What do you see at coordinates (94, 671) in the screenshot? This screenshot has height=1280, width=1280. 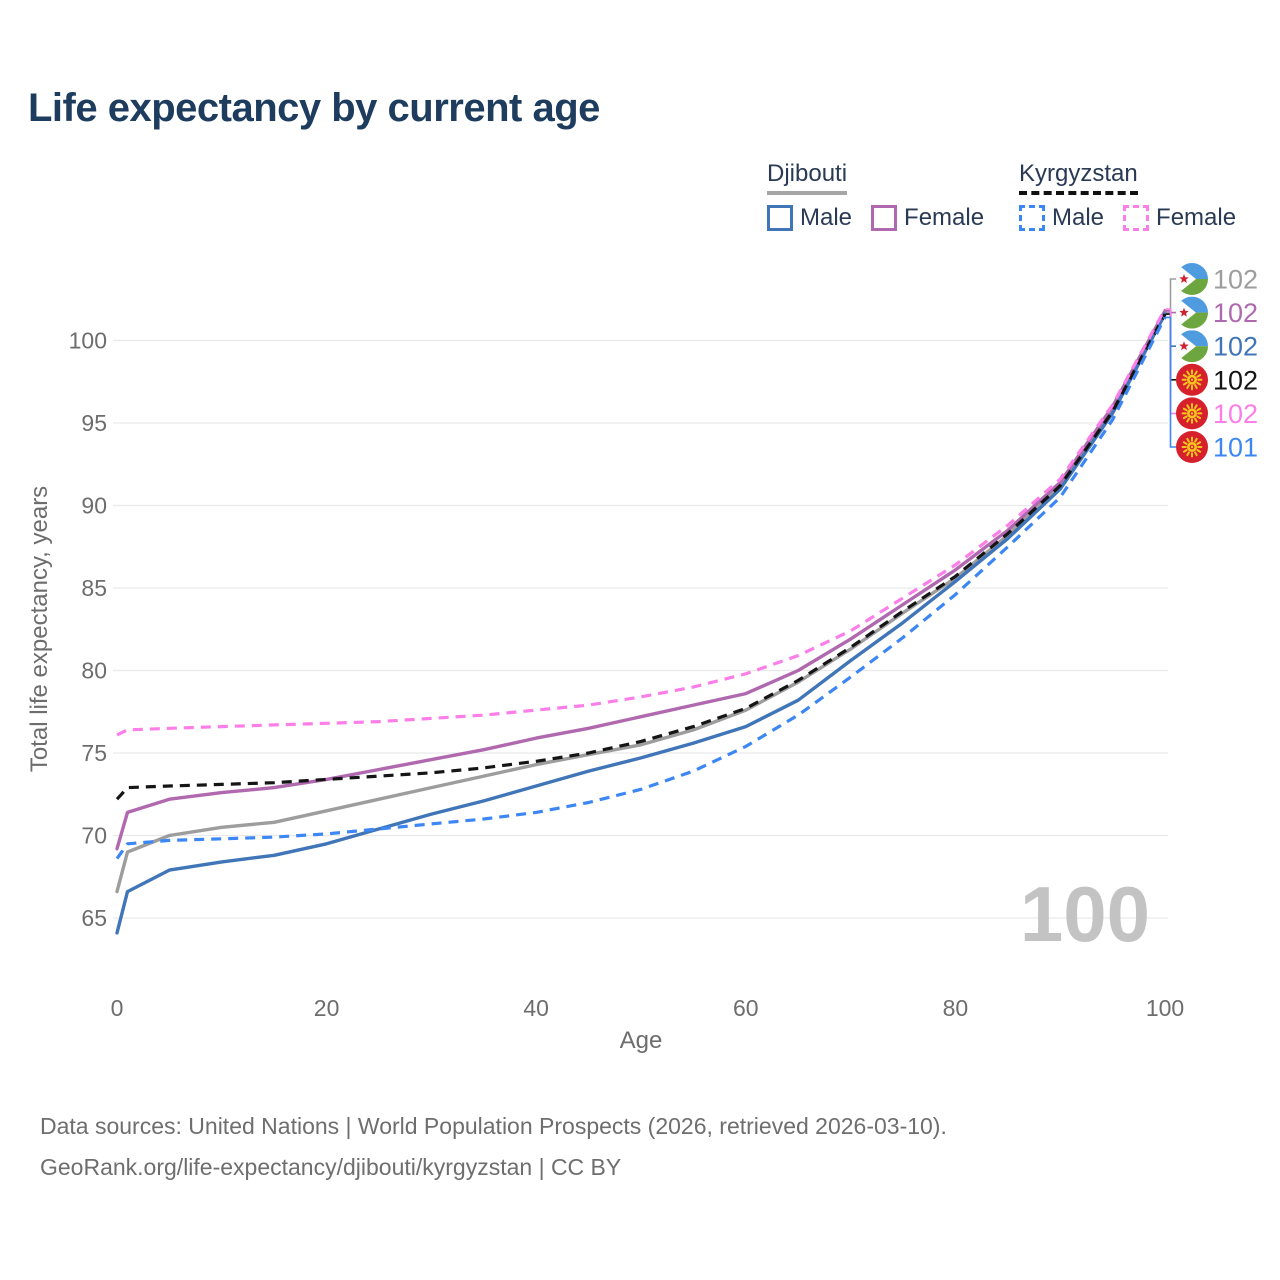 I see `y-tick-label: 80` at bounding box center [94, 671].